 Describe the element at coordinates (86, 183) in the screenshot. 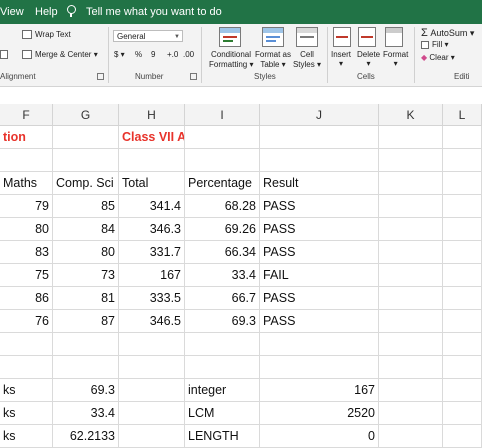

I see `cell-G3: Comp. Sci` at that location.